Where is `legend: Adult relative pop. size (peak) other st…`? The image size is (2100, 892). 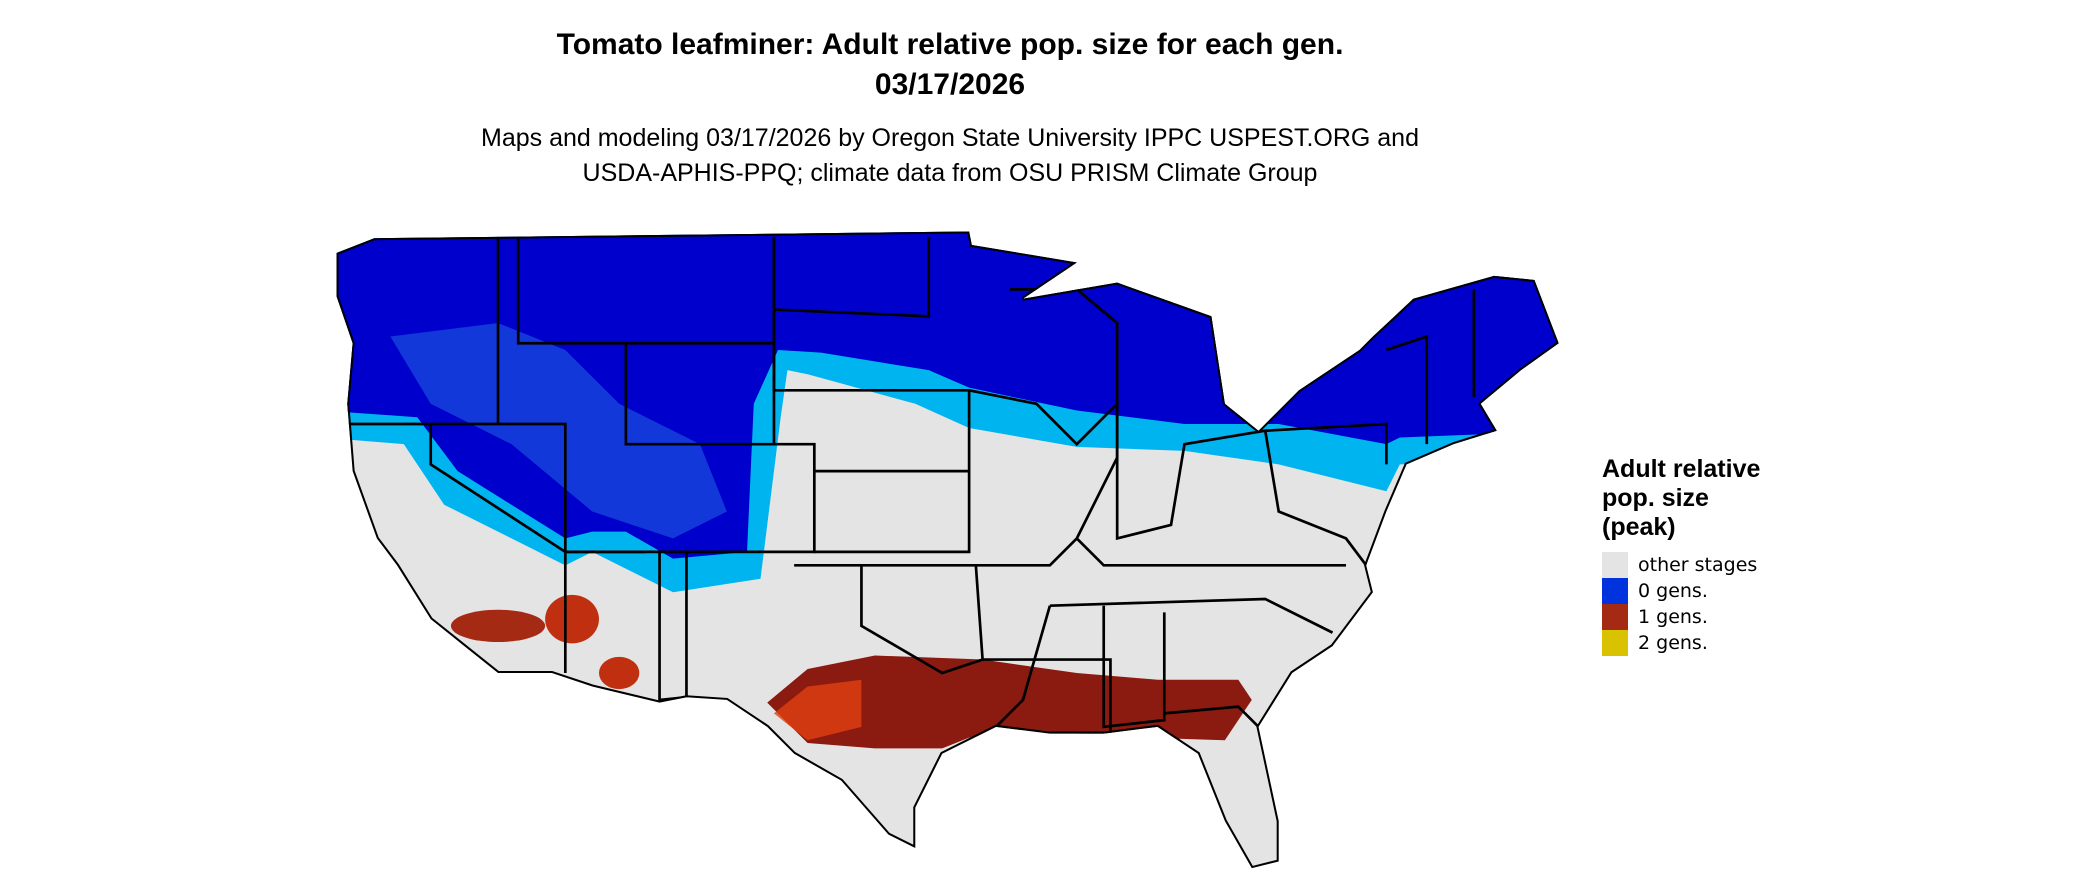 legend: Adult relative pop. size (peak) other st… is located at coordinates (1702, 555).